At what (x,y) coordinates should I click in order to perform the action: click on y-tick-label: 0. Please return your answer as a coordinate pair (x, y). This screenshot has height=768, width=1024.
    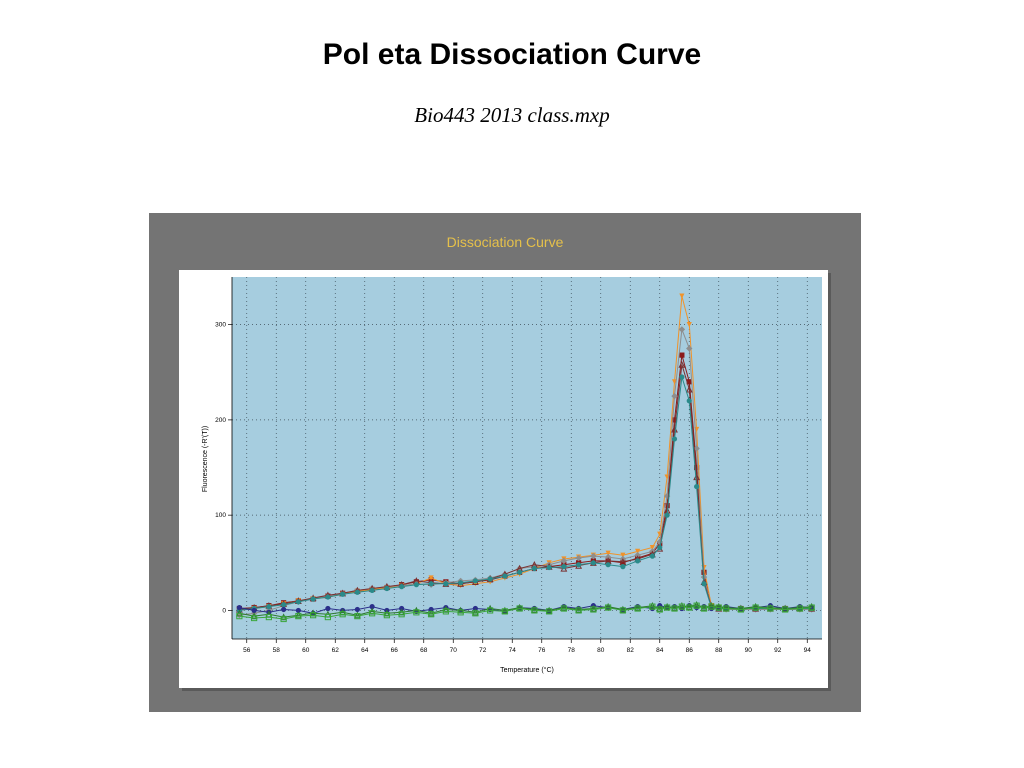
    Looking at the image, I should click on (224, 610).